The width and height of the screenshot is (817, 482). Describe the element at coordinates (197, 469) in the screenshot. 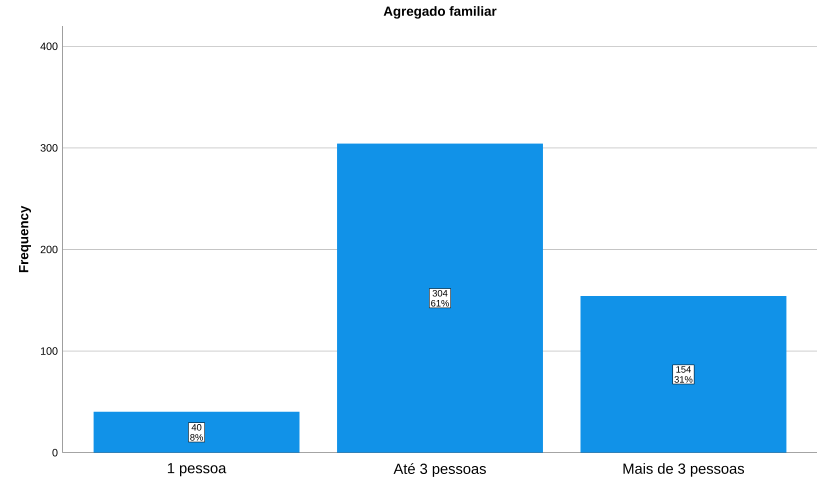

I see `x-tick-label: 1 pessoa` at that location.